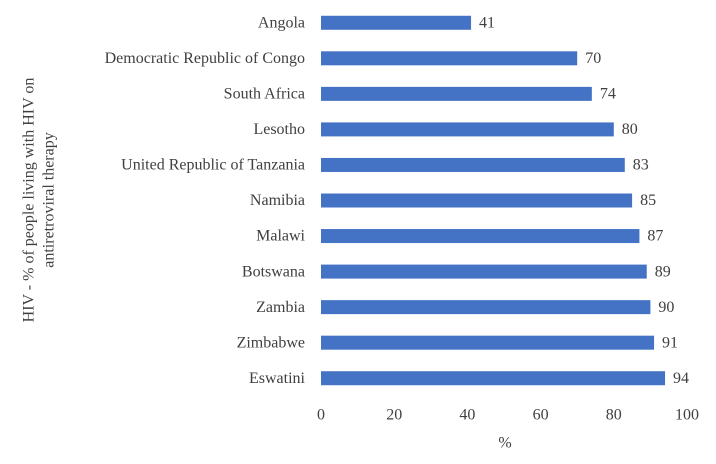  Describe the element at coordinates (277, 200) in the screenshot. I see `y-tick-label: Namibia` at that location.